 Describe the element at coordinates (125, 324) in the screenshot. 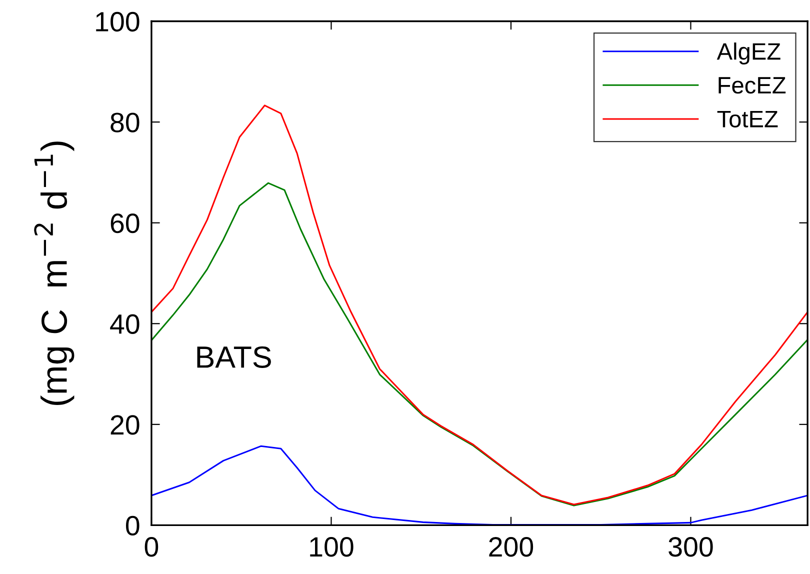

I see `y-tick-label: 40` at that location.